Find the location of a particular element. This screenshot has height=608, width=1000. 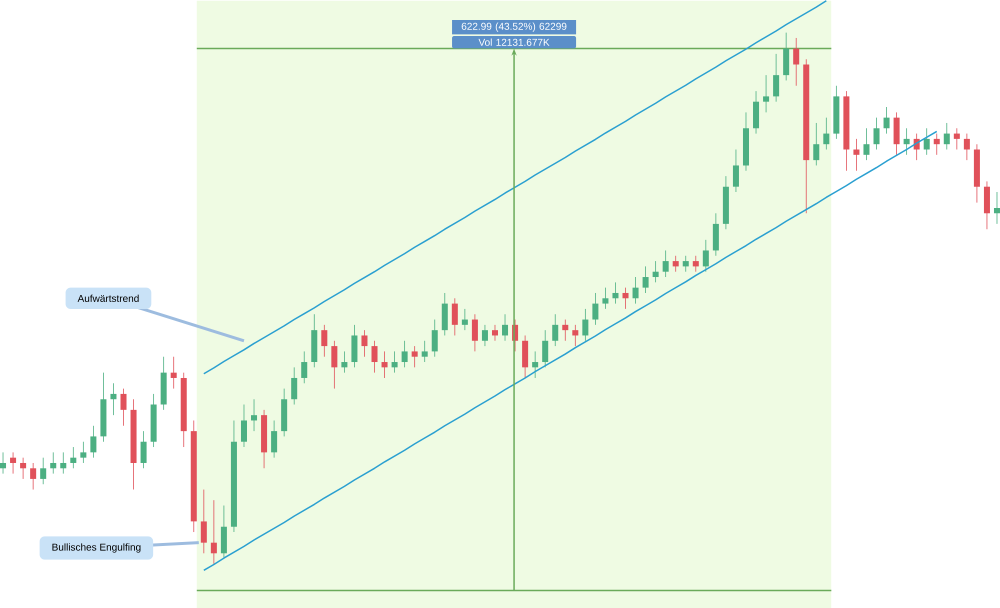

annotation: Aufwärtstrend is located at coordinates (108, 298).